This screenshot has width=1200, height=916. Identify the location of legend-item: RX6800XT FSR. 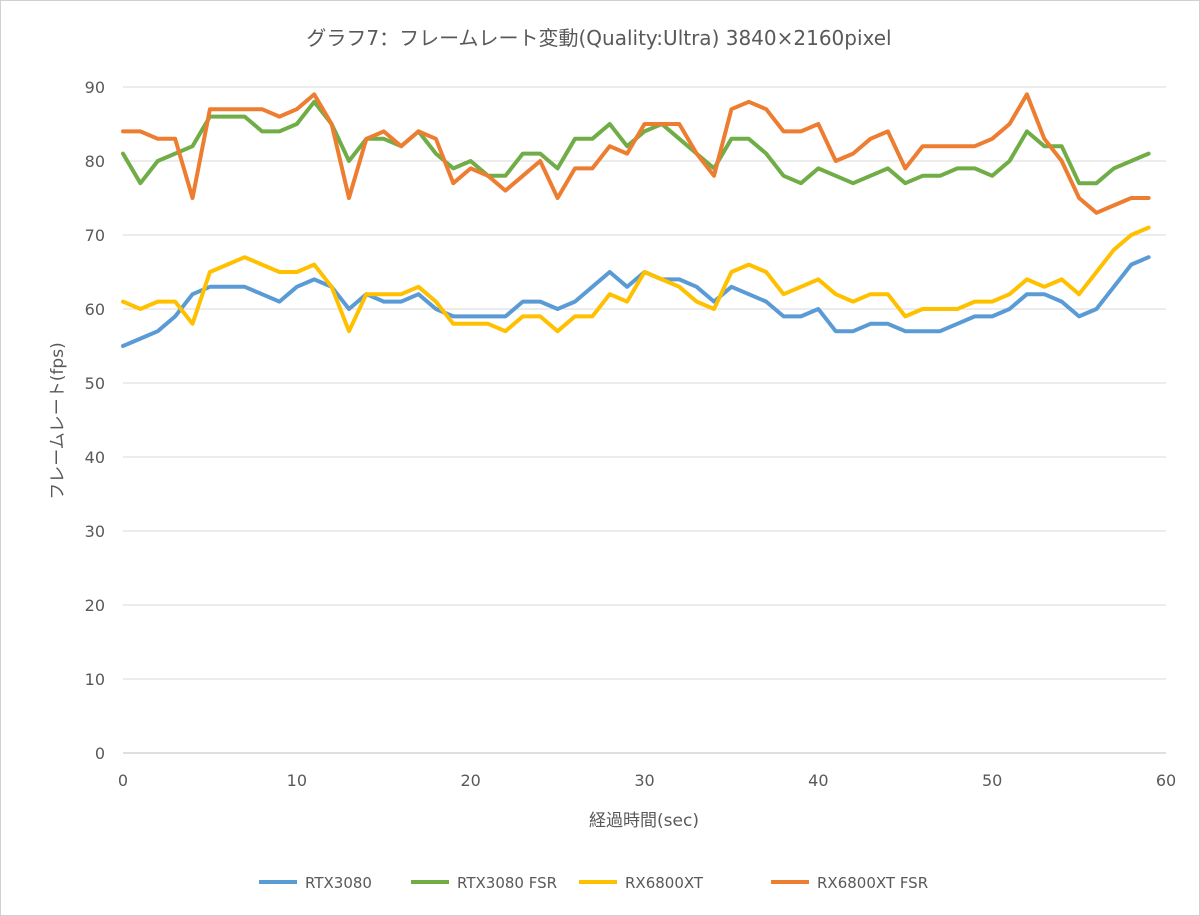
(849, 883).